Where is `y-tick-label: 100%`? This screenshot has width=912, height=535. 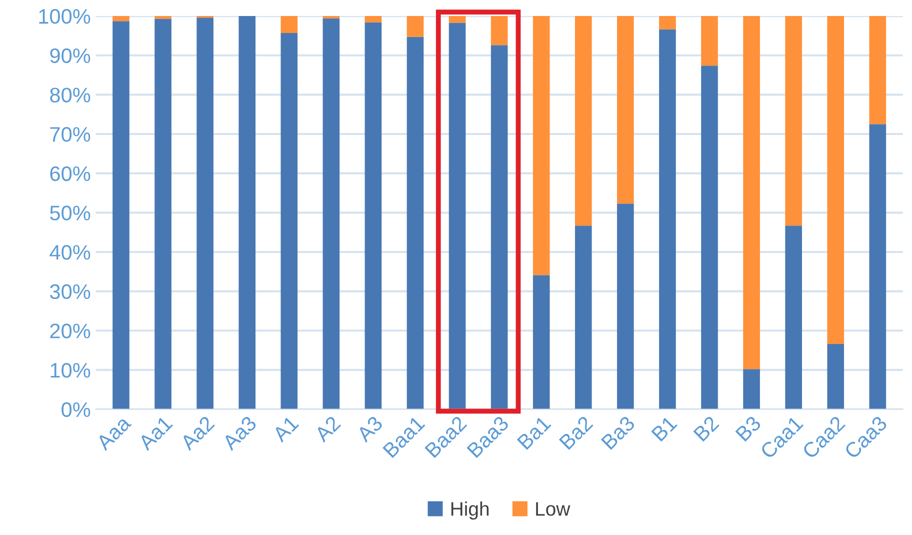
y-tick-label: 100% is located at coordinates (64, 16).